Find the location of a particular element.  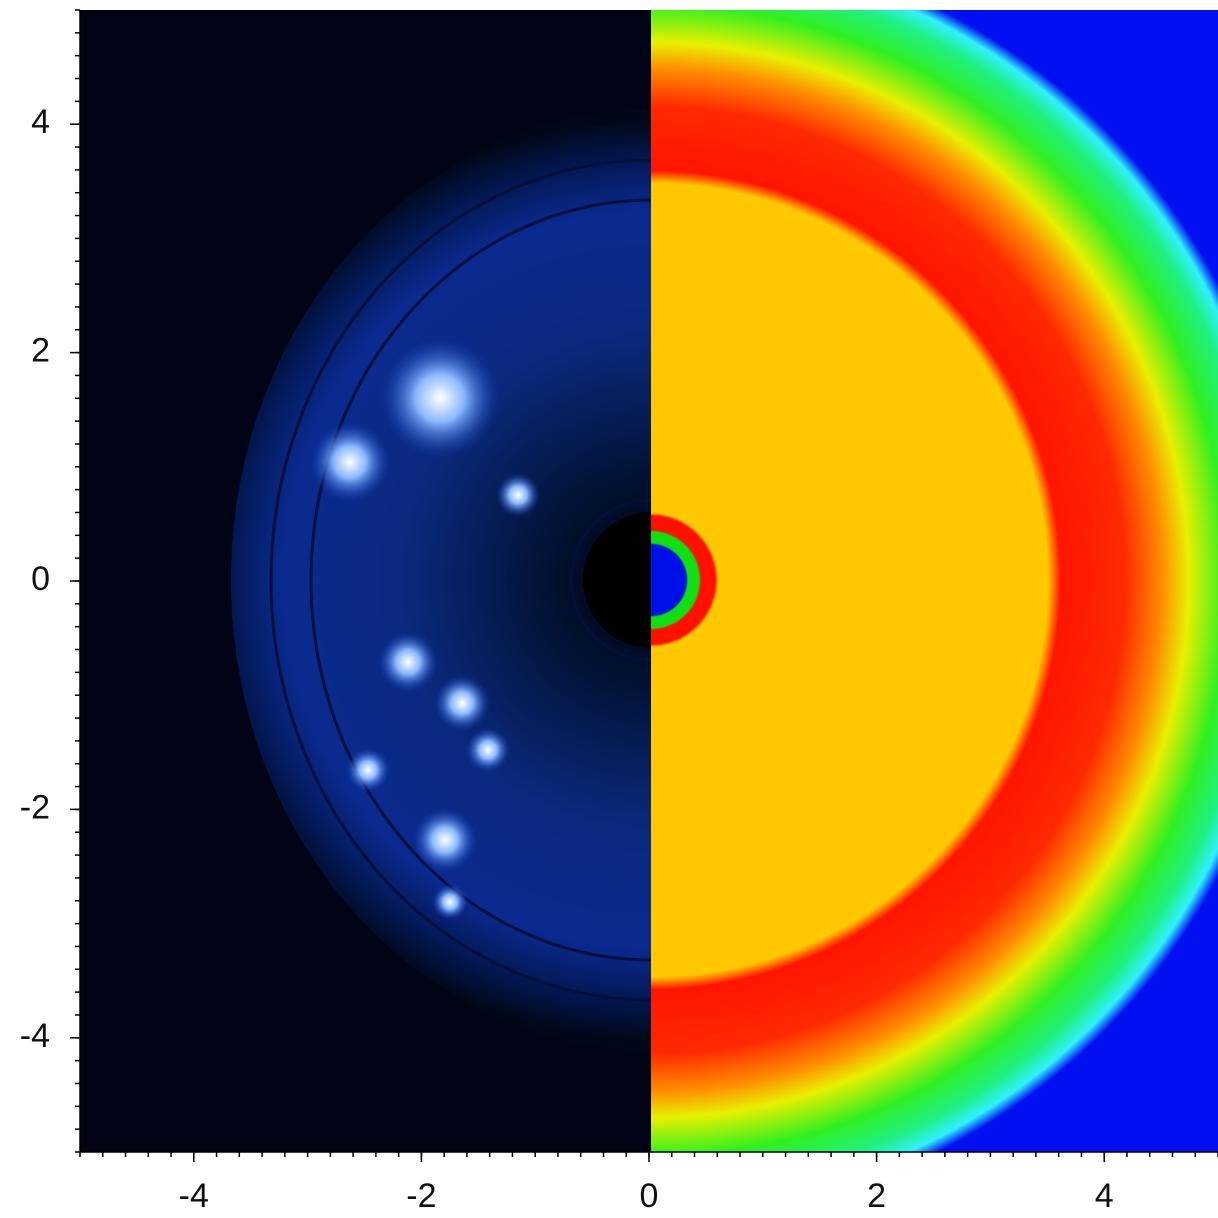

y-tick-label: 2 is located at coordinates (40, 351).